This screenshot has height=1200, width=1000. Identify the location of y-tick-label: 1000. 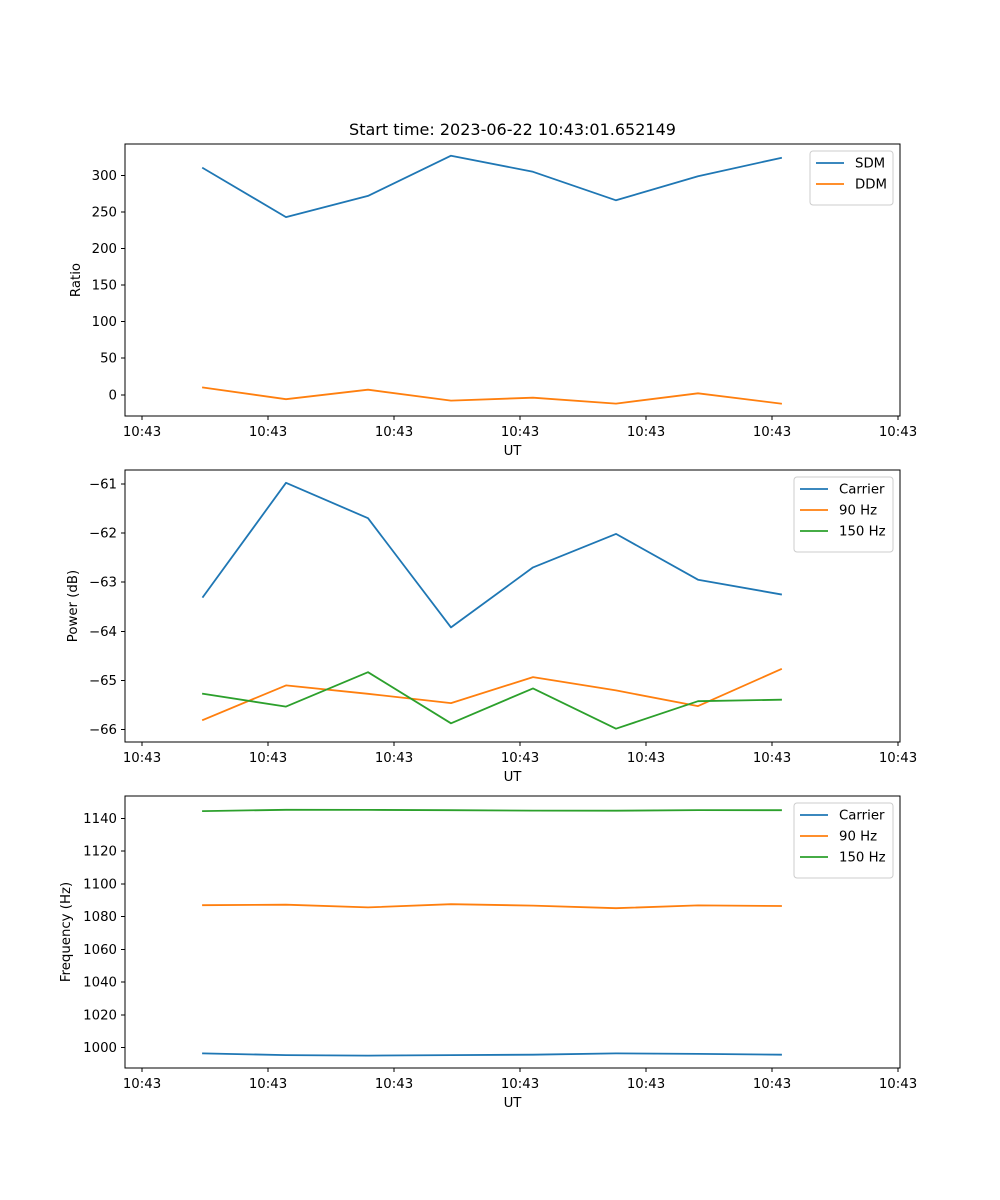
(100, 1048).